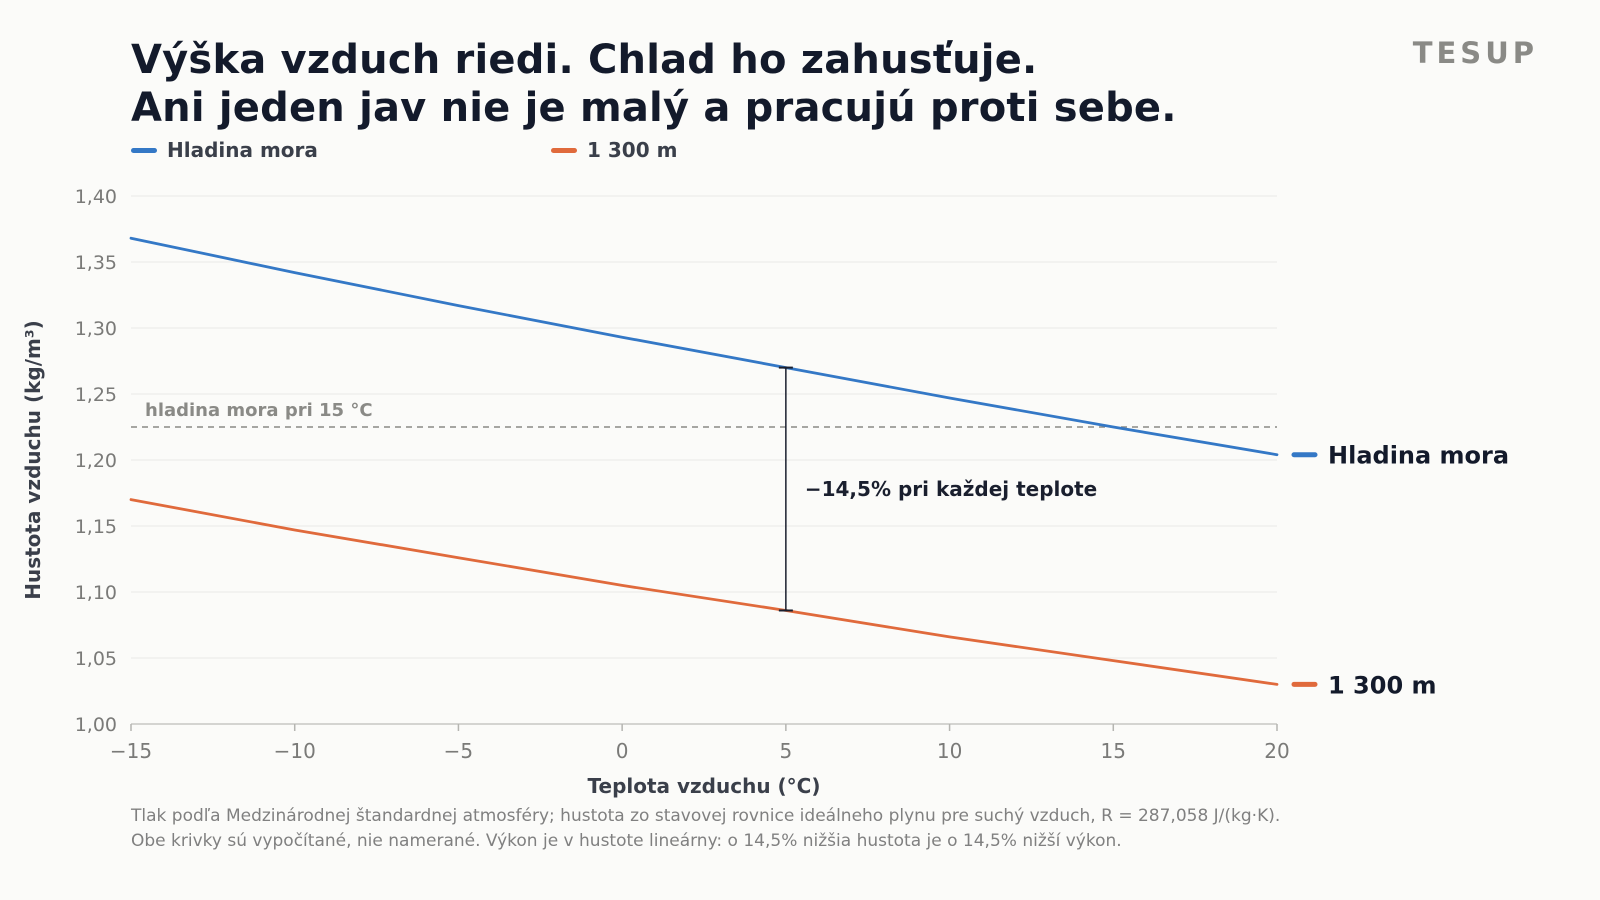 The width and height of the screenshot is (1600, 900). What do you see at coordinates (785, 751) in the screenshot?
I see `x-tick-label: 5` at bounding box center [785, 751].